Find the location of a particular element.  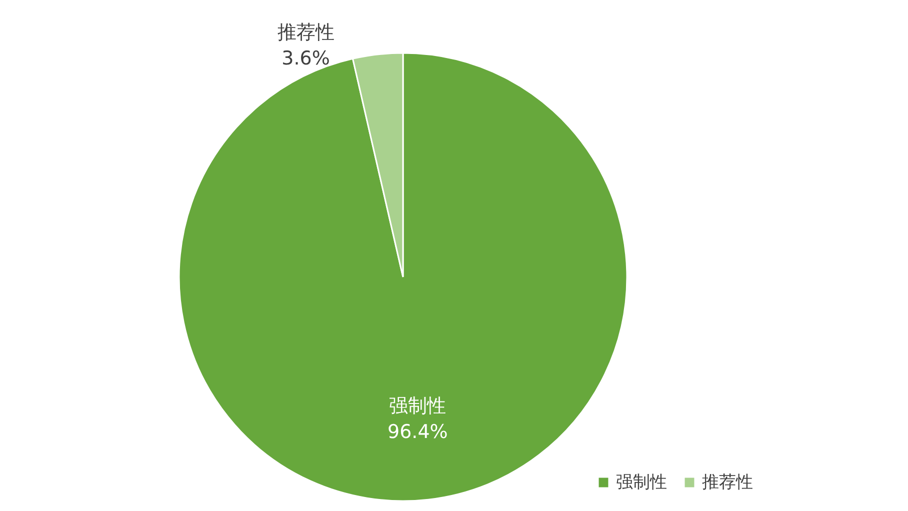

data-label: 3.6% is located at coordinates (306, 59).